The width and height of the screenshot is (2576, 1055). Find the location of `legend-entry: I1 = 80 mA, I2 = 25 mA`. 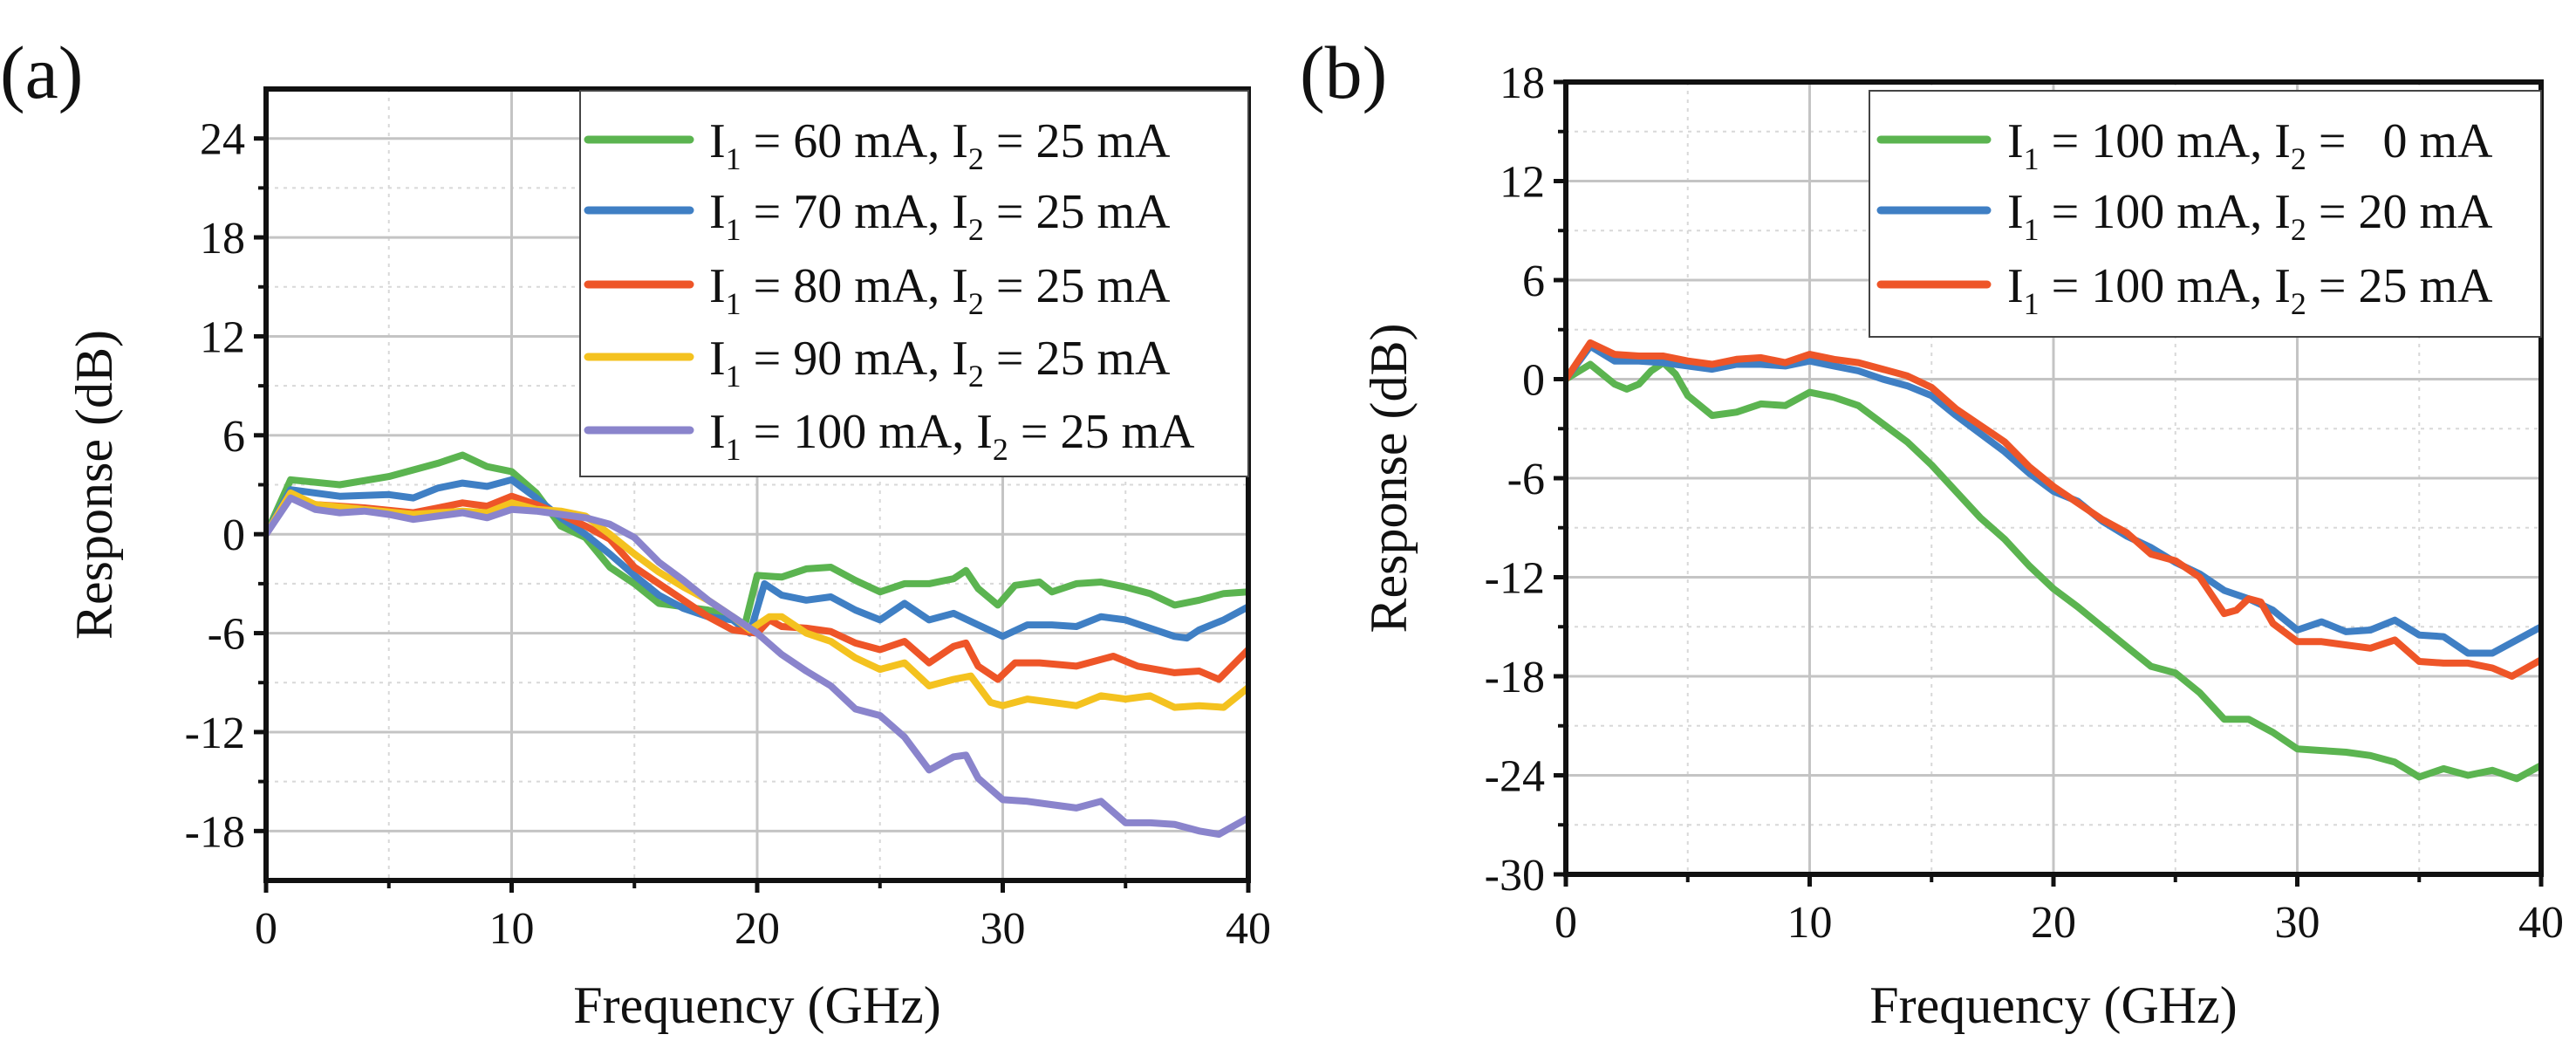

legend-entry: I1 = 80 mA, I2 = 25 mA is located at coordinates (940, 290).